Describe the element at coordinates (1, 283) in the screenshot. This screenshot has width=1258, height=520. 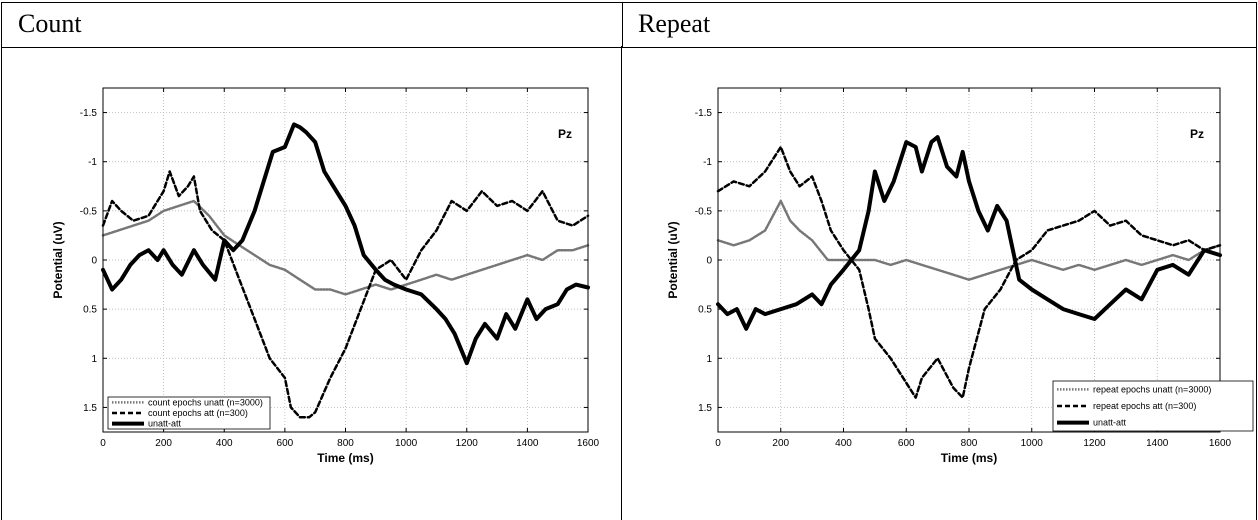
I see `table-border-left` at that location.